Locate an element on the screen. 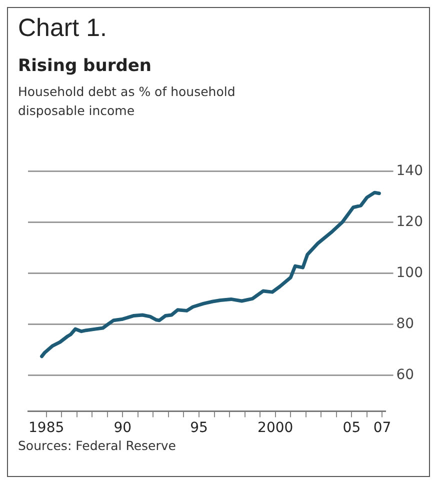 This screenshot has width=438, height=485. x-tick-label: 07 is located at coordinates (382, 428).